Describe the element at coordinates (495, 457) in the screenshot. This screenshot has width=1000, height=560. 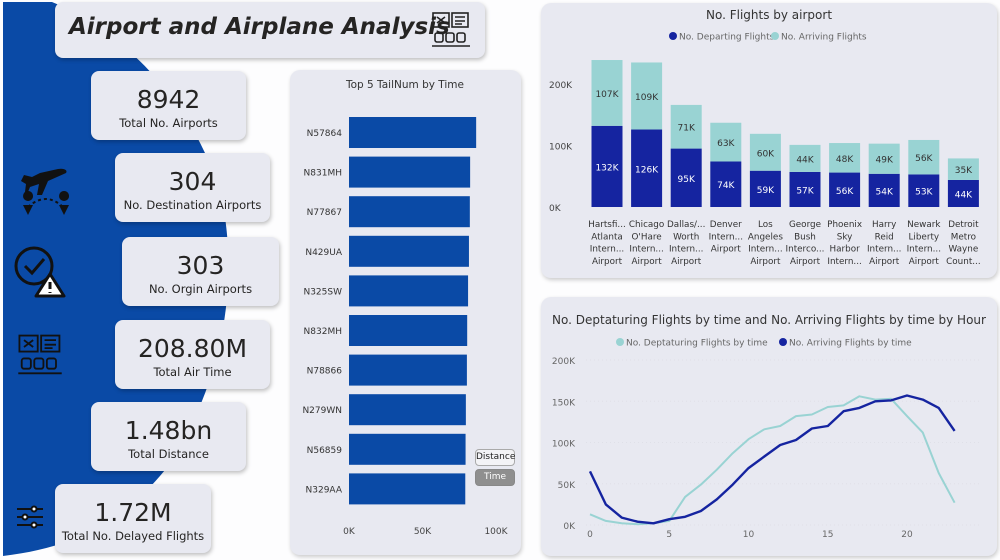
I see `distance-toggle-button: Distance` at that location.